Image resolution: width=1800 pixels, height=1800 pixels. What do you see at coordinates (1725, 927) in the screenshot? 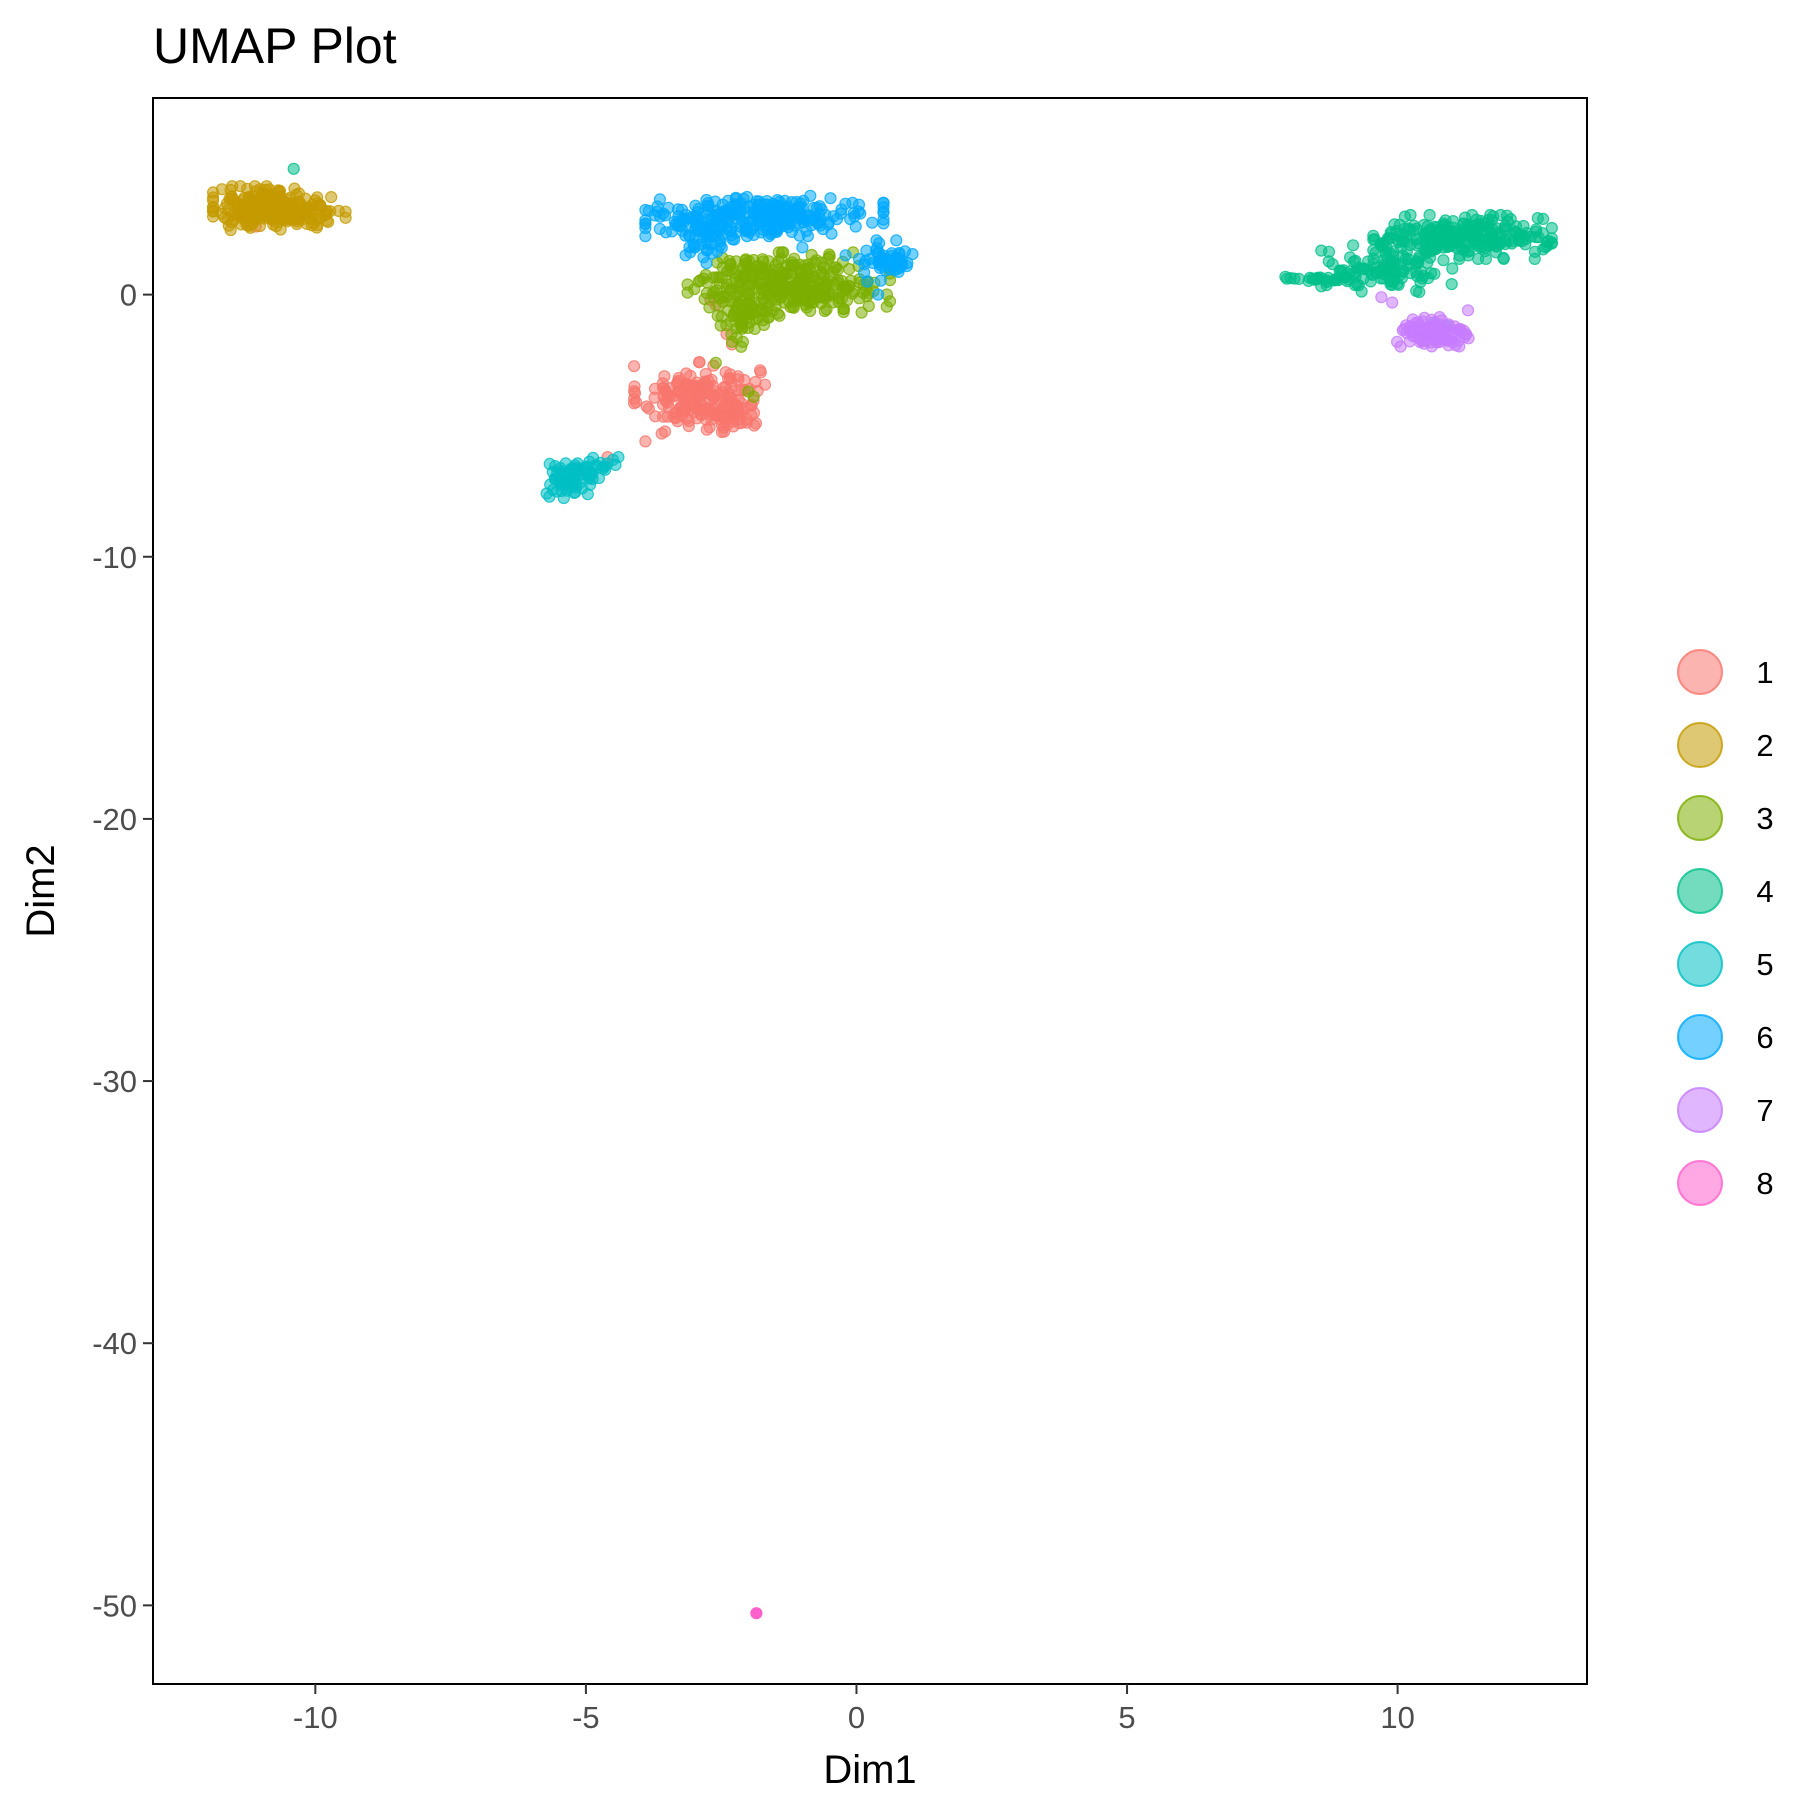
I see `legend: 1 2 3 4 5 6 7 8` at bounding box center [1725, 927].